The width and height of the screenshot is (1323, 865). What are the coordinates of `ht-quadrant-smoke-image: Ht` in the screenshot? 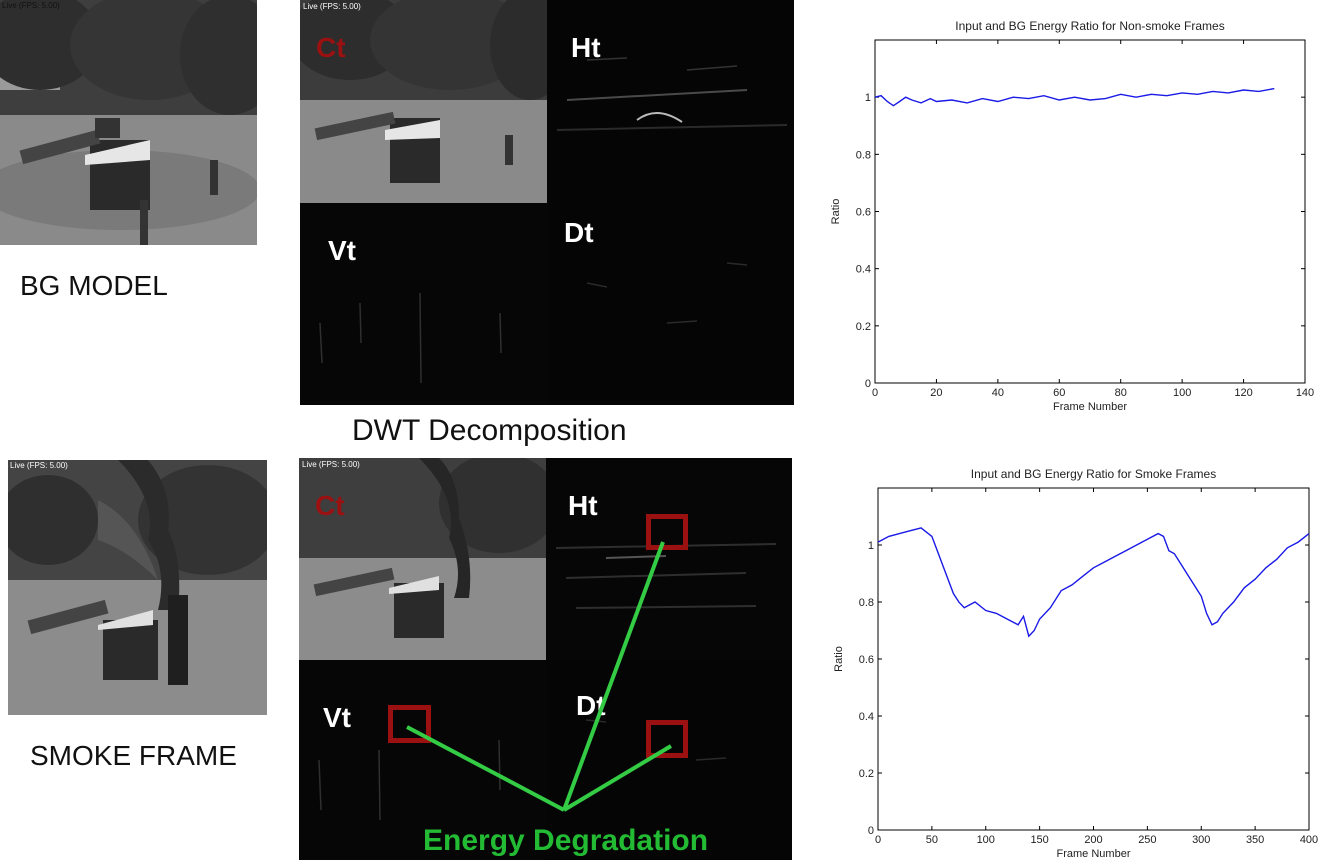 It's located at (669, 559).